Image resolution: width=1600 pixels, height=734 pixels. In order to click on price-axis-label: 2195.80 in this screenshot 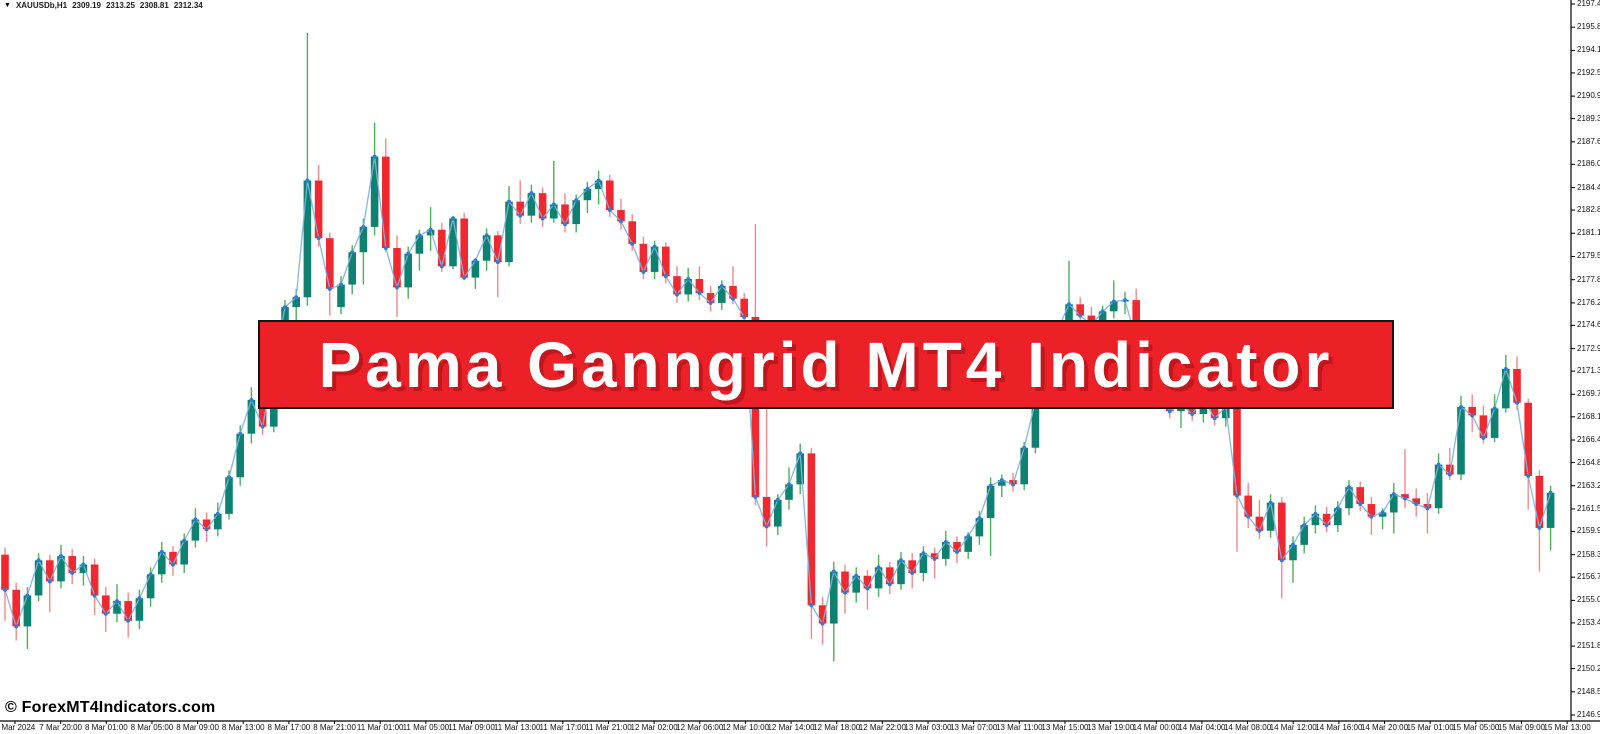, I will do `click(1588, 27)`.